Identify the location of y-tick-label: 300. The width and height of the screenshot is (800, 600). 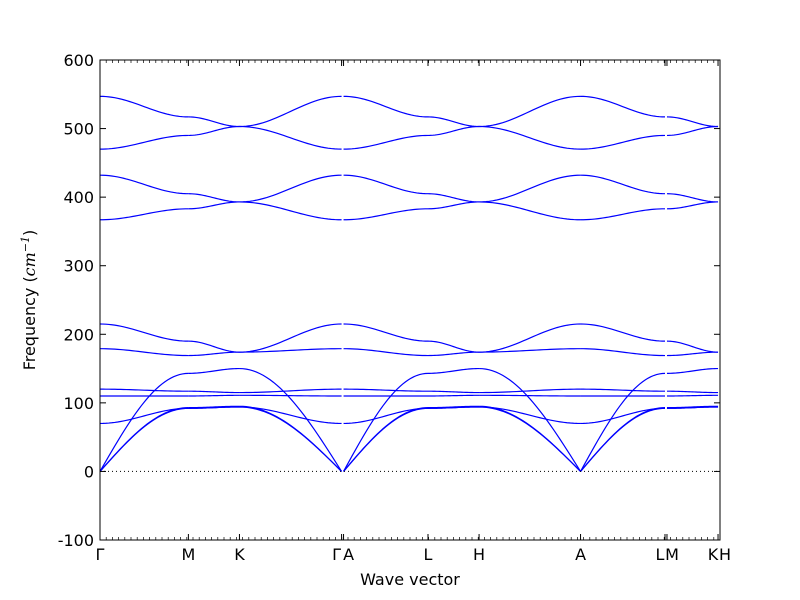
(78, 266).